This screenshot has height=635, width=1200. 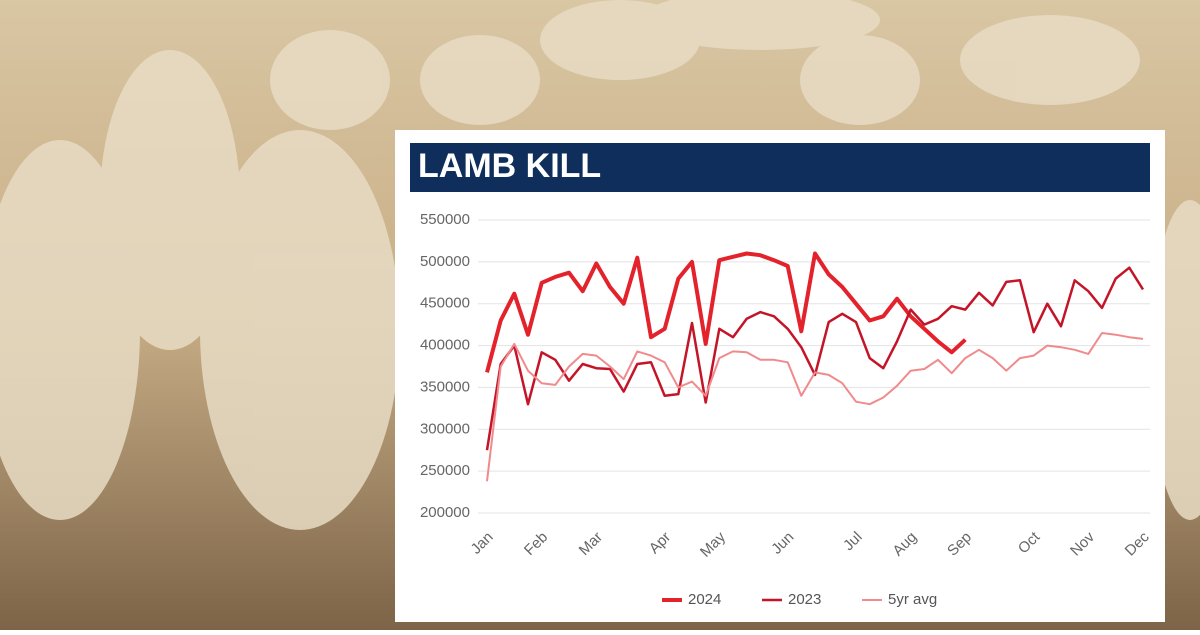 I want to click on y-tick-label: 350000, so click(x=445, y=386).